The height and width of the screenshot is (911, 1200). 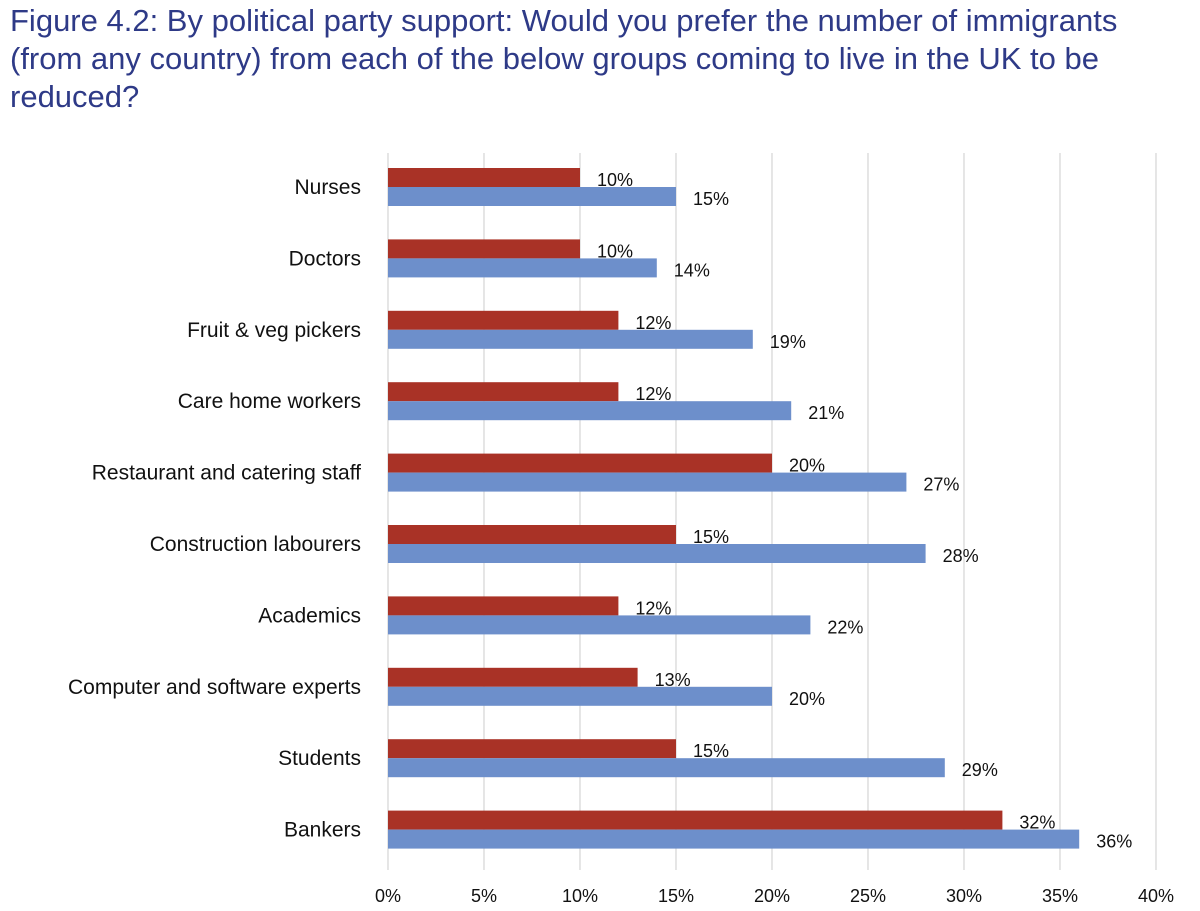 What do you see at coordinates (964, 896) in the screenshot?
I see `x-tick-label: 30%` at bounding box center [964, 896].